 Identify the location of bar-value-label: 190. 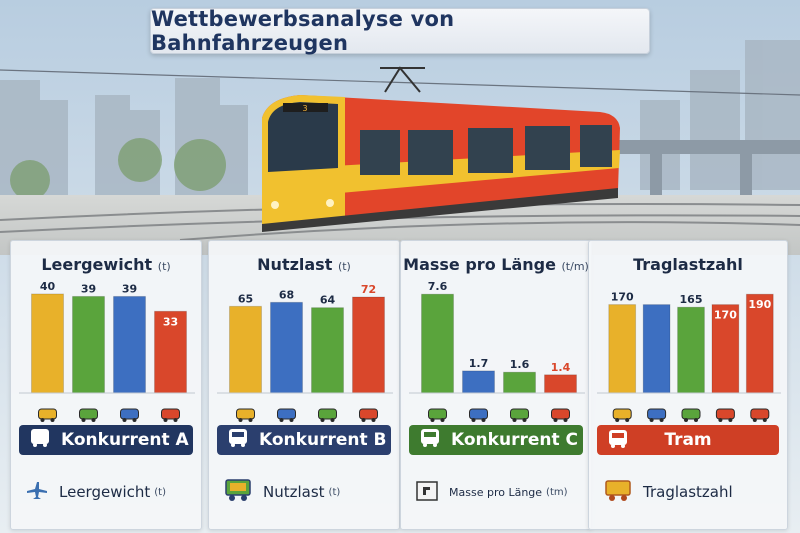
(759, 304).